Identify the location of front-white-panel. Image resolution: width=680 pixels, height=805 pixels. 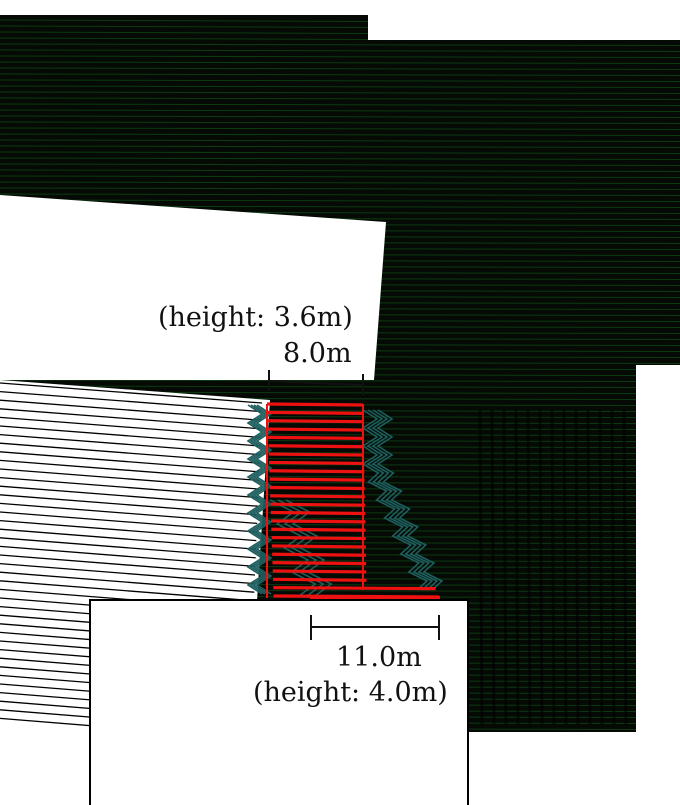
(279, 702).